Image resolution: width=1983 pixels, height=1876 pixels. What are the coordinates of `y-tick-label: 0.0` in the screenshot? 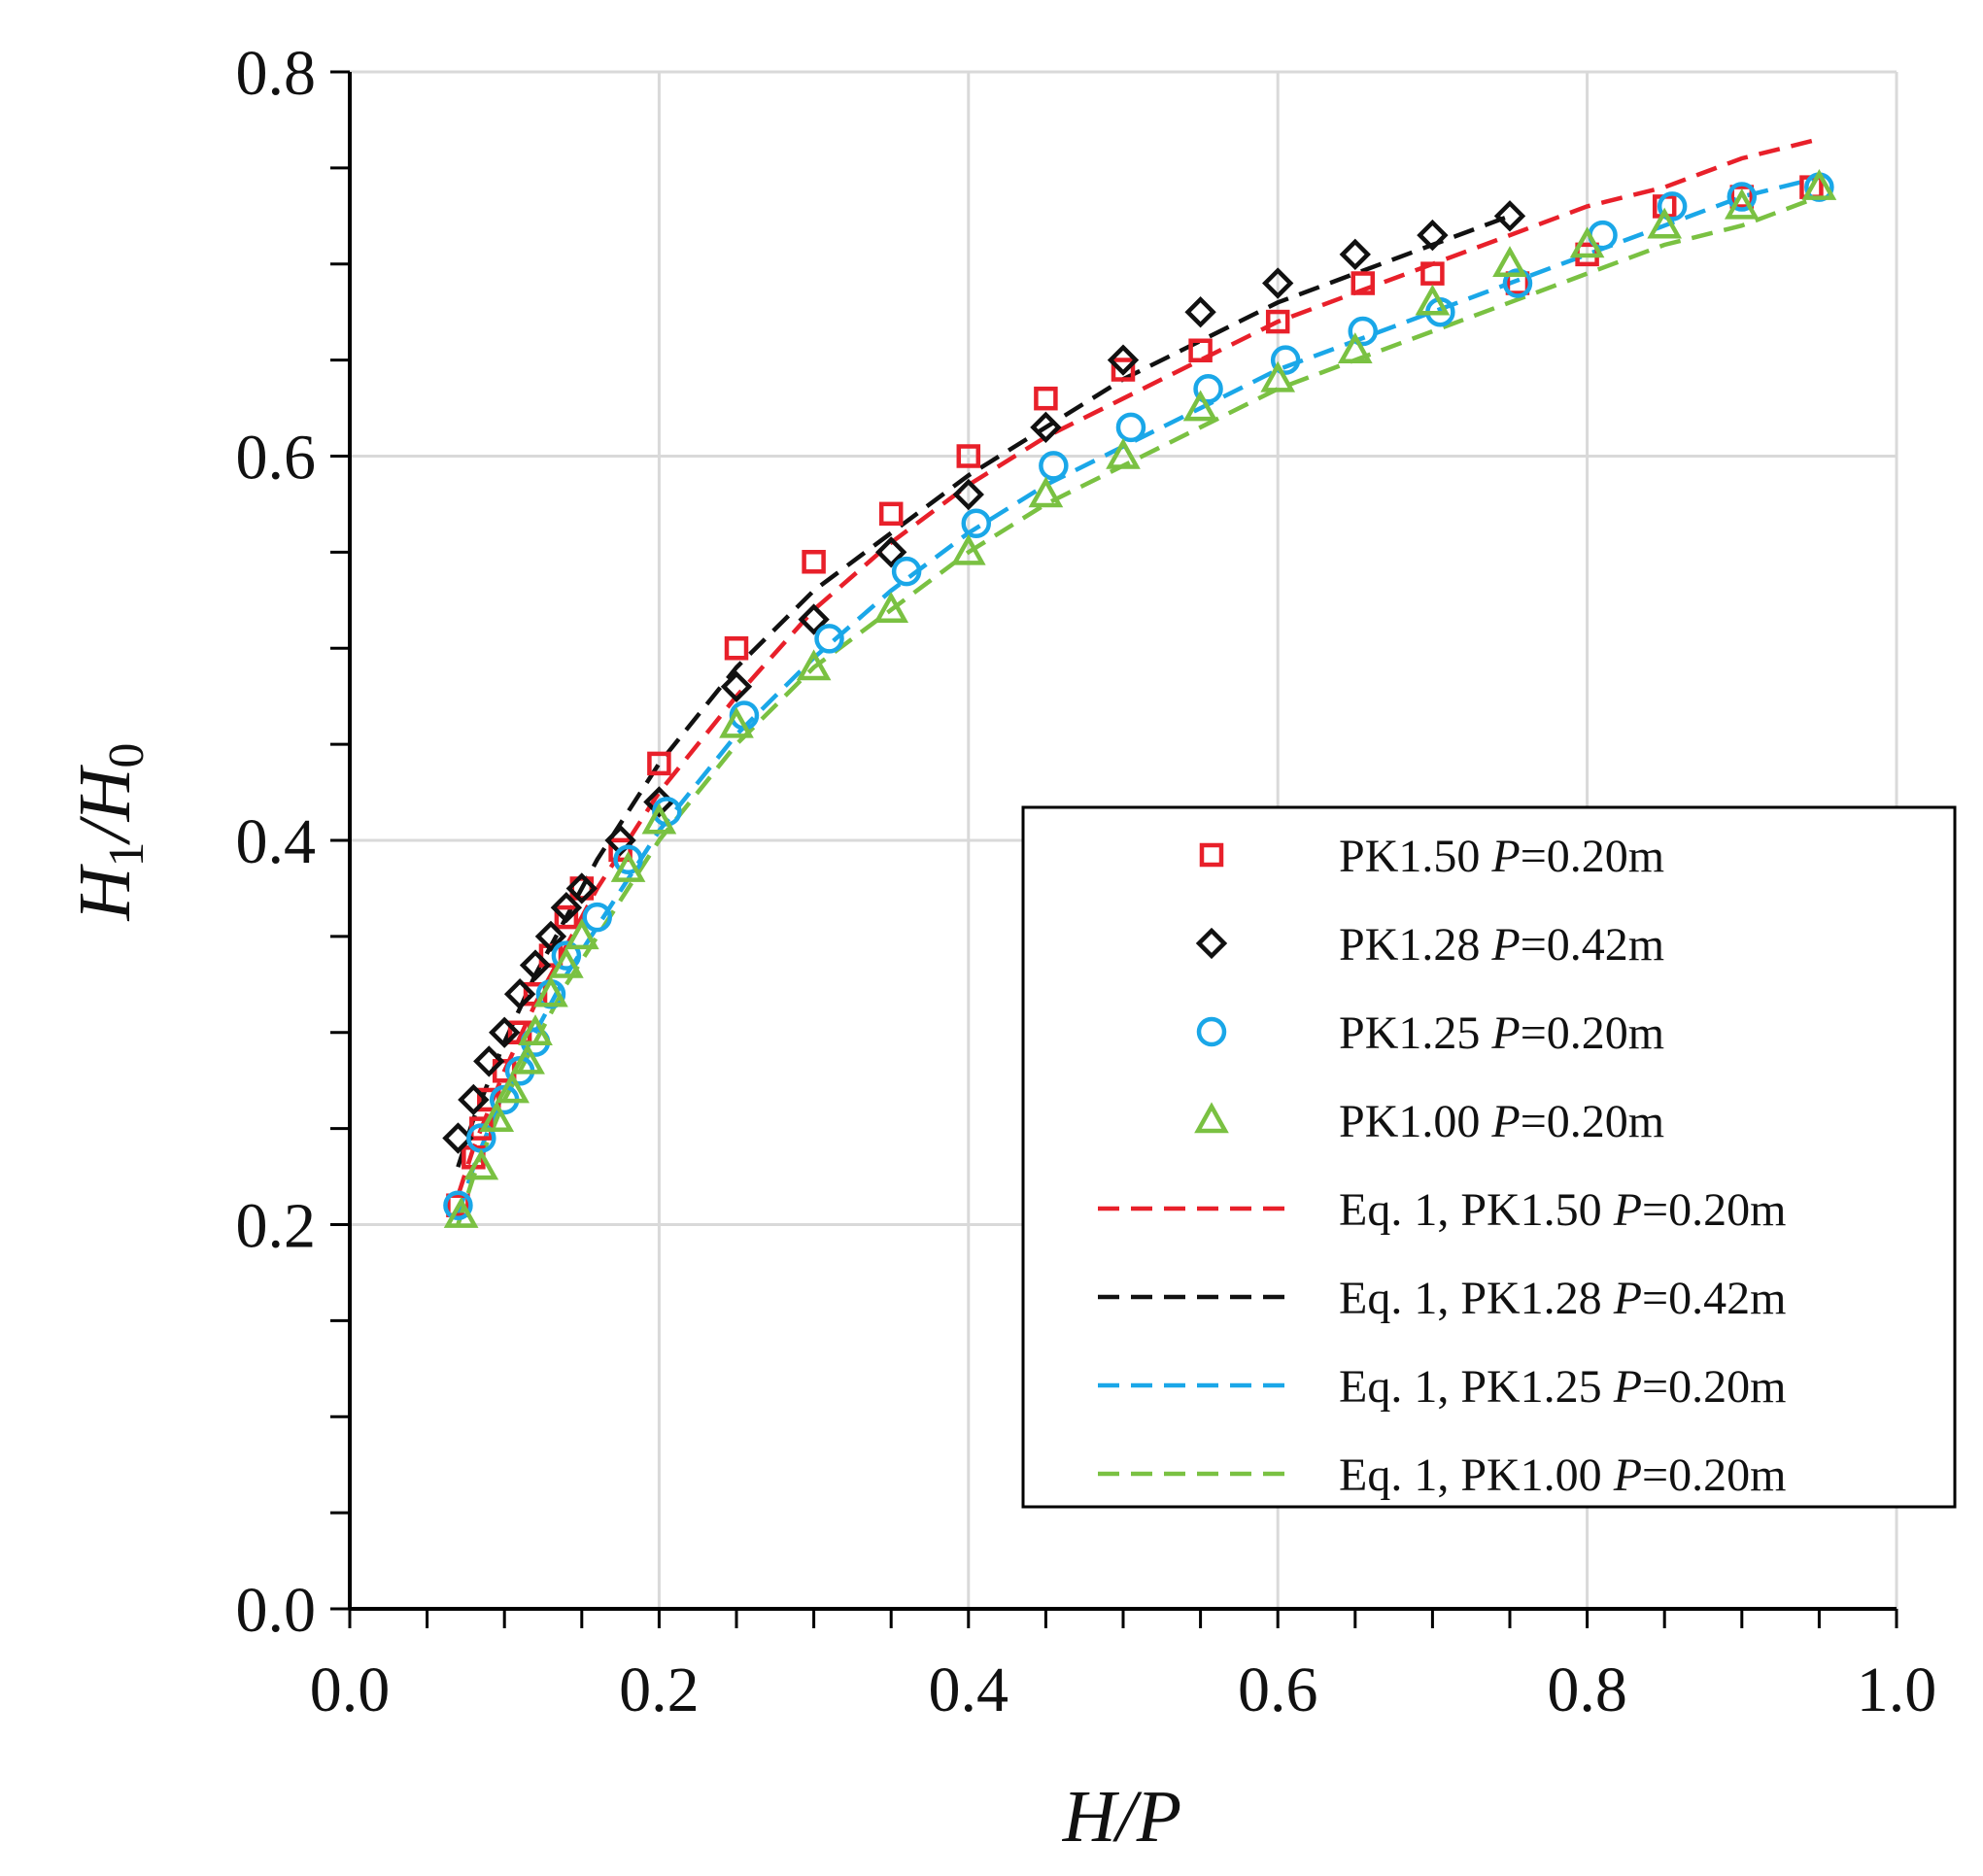 It's located at (277, 1610).